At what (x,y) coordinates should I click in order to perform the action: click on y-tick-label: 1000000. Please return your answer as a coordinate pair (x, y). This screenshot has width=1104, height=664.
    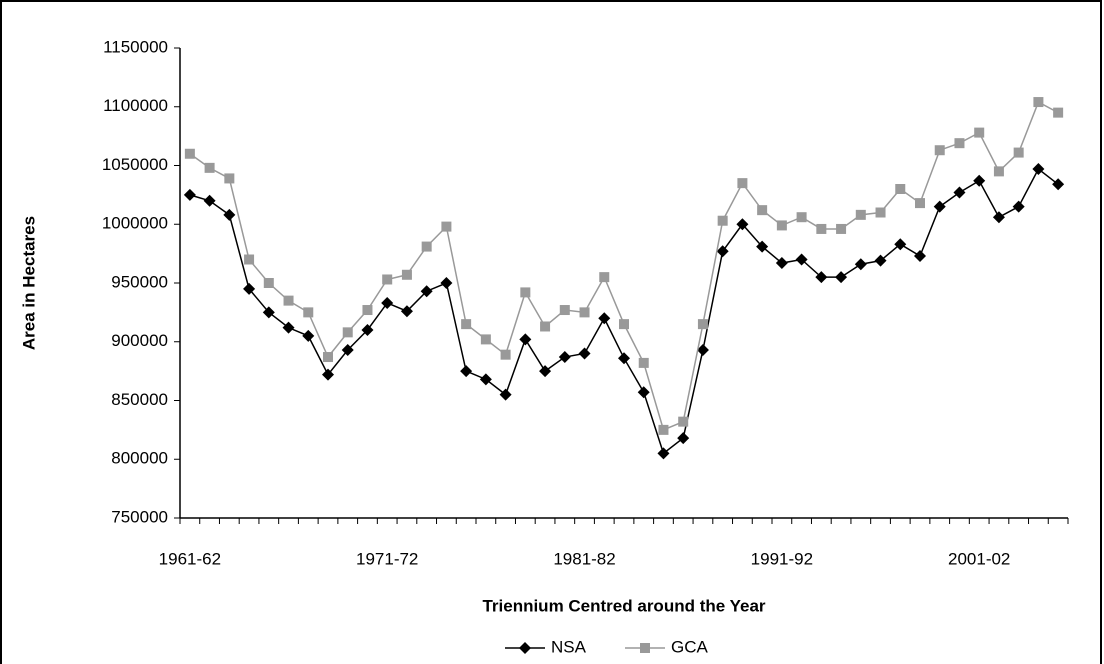
    Looking at the image, I should click on (135, 223).